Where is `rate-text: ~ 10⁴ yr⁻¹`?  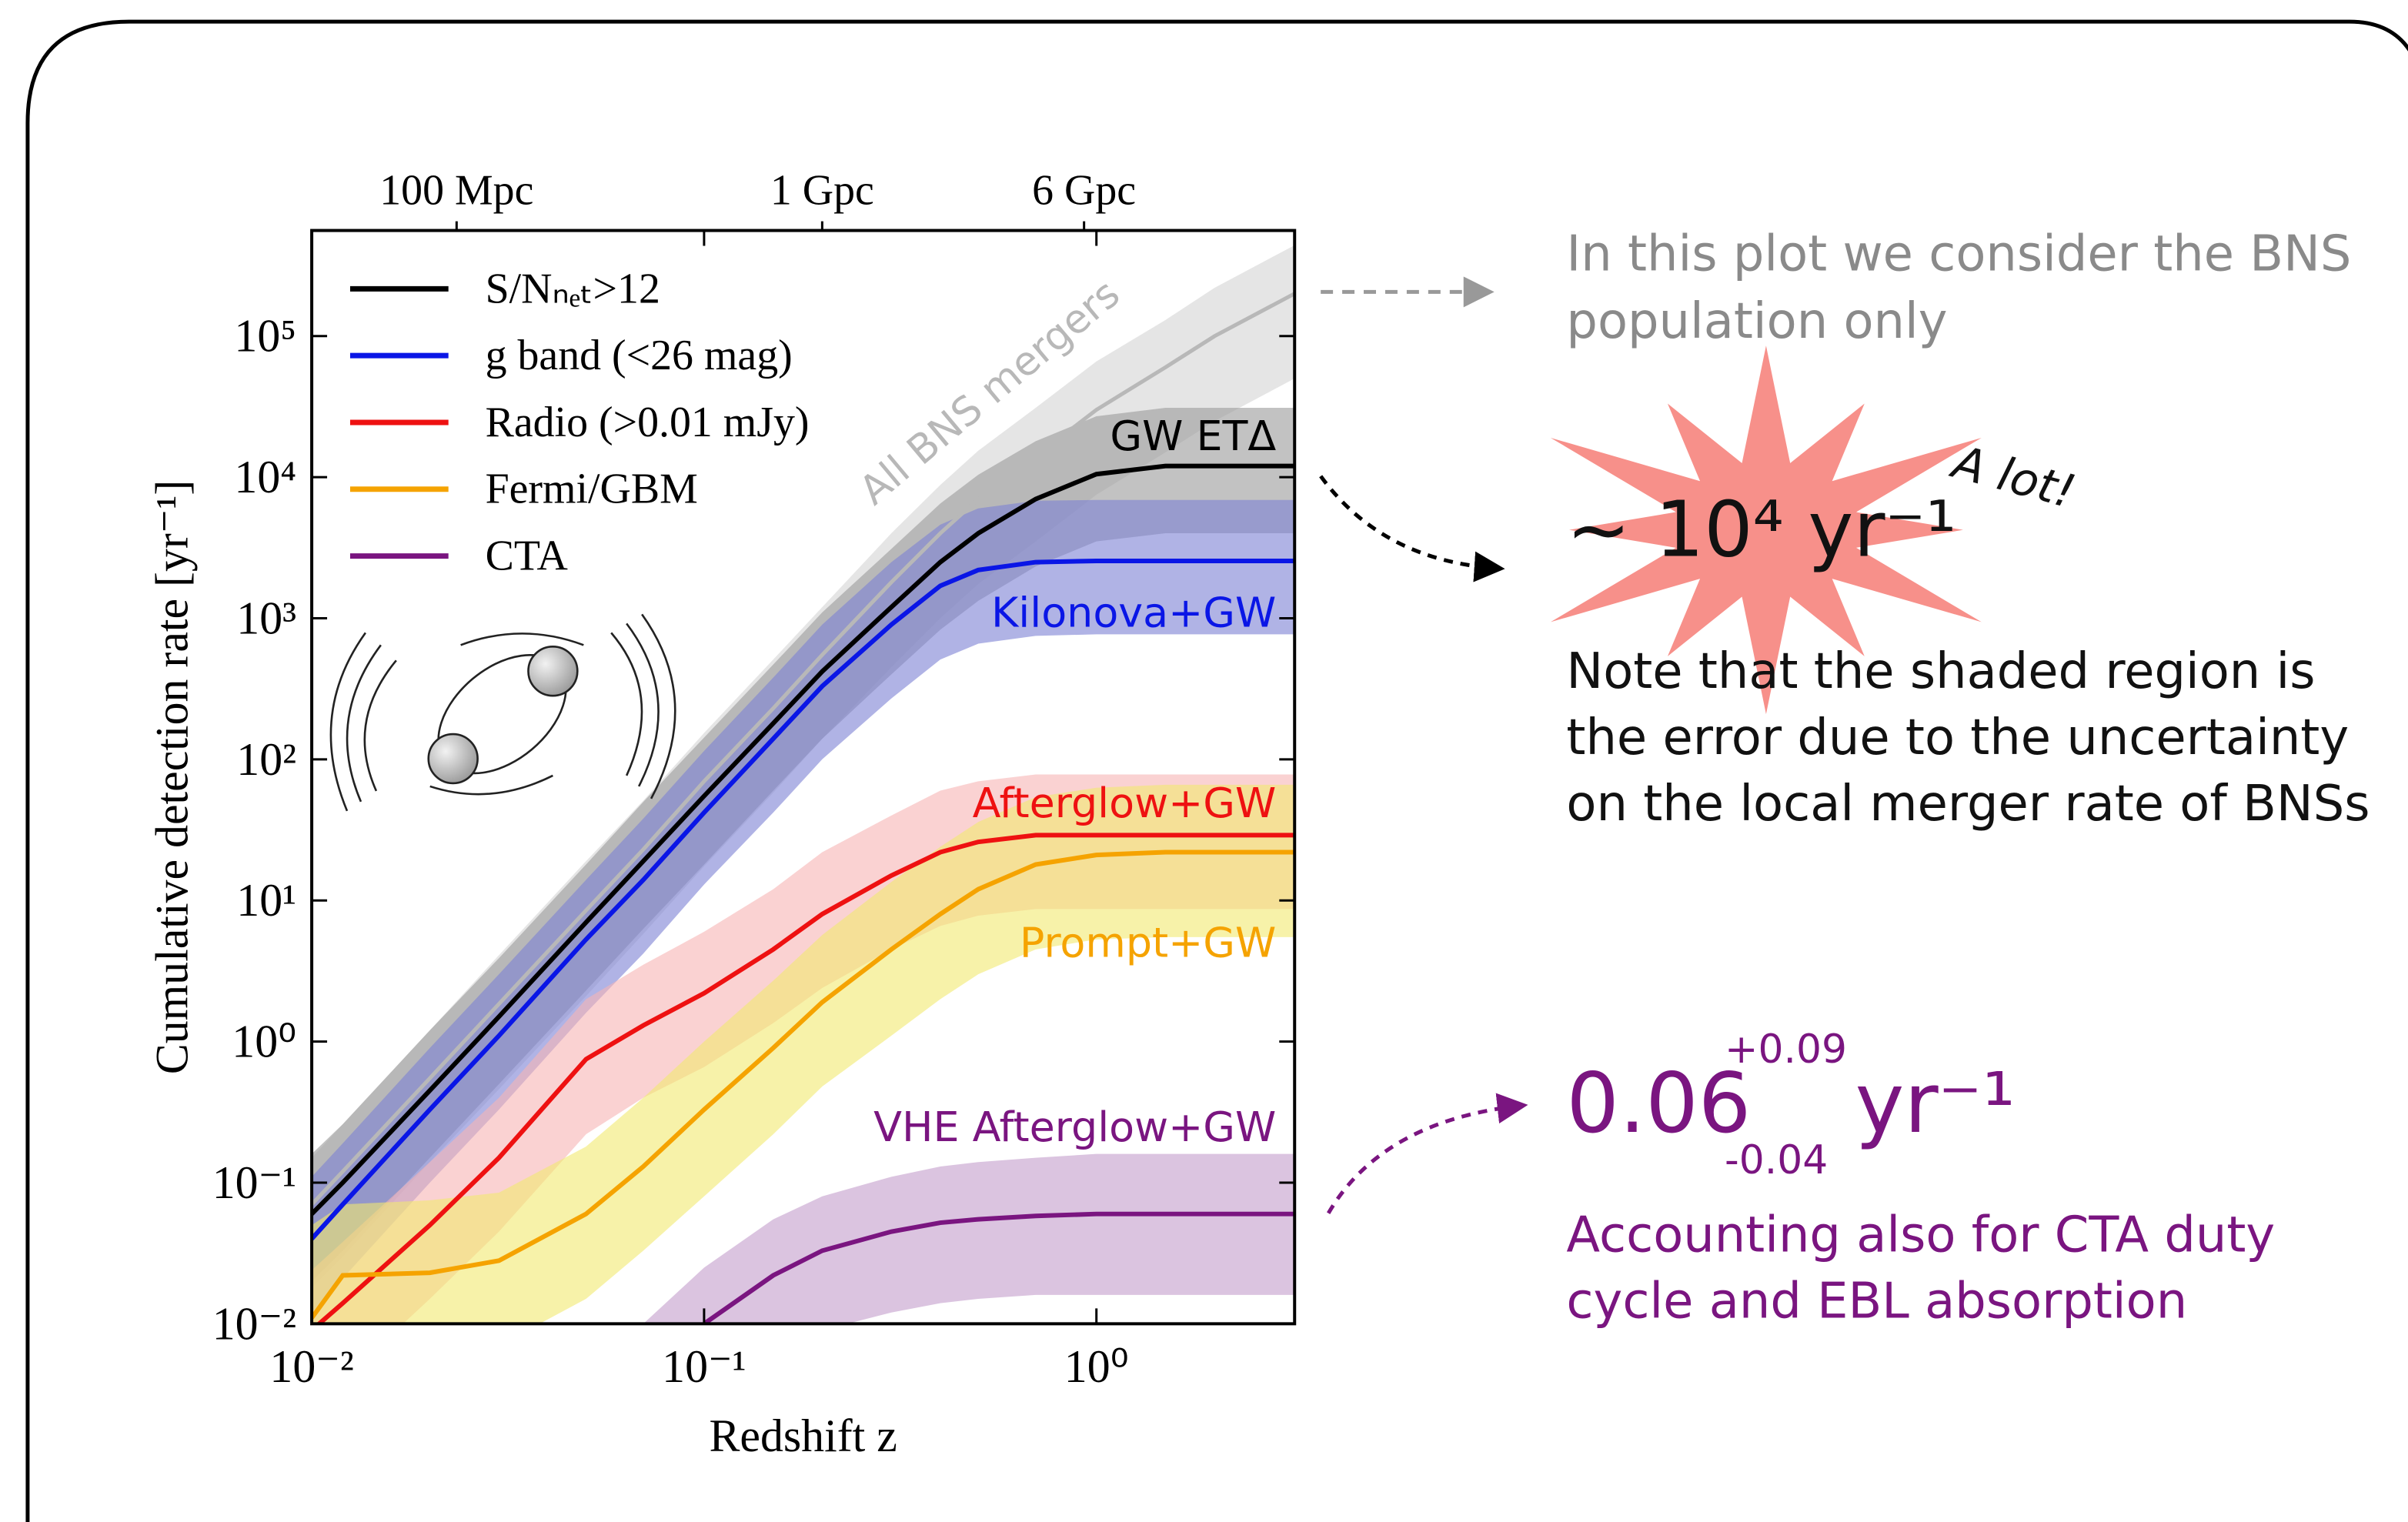
rate-text: ~ 10⁴ yr⁻¹ is located at coordinates (1761, 530).